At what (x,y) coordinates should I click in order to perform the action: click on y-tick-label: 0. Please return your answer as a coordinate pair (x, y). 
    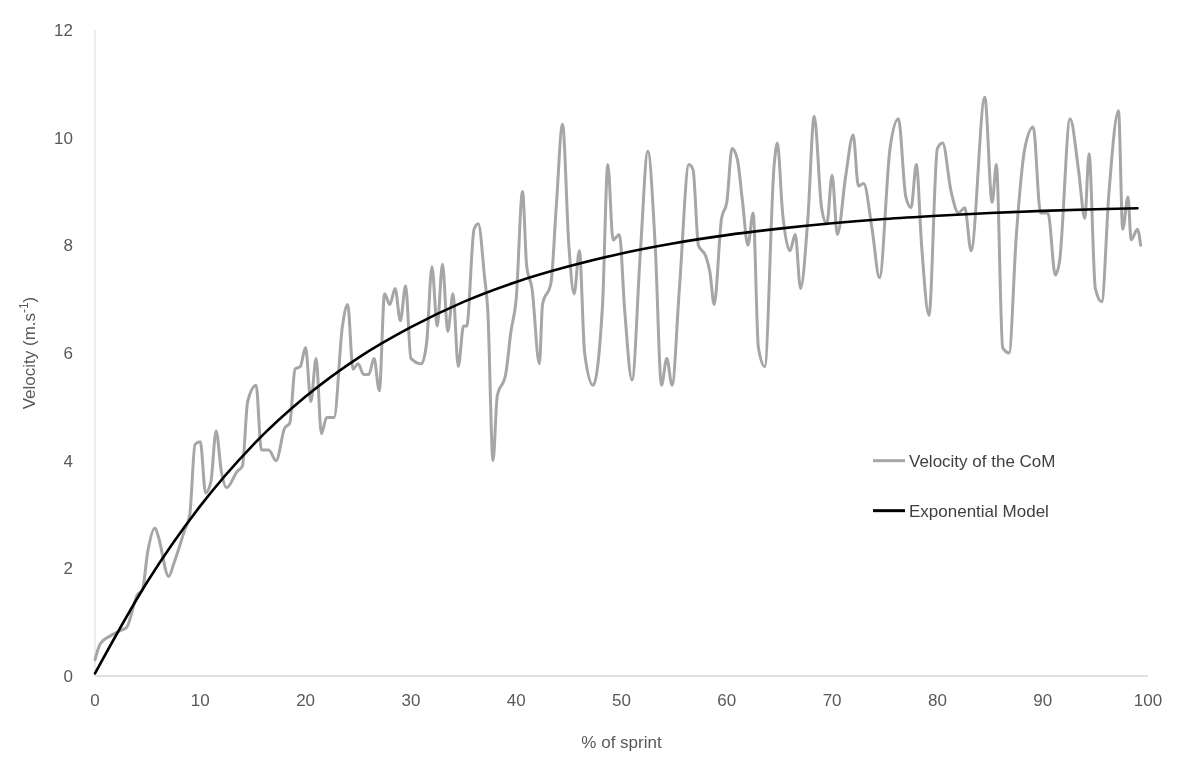
    Looking at the image, I should click on (68, 676).